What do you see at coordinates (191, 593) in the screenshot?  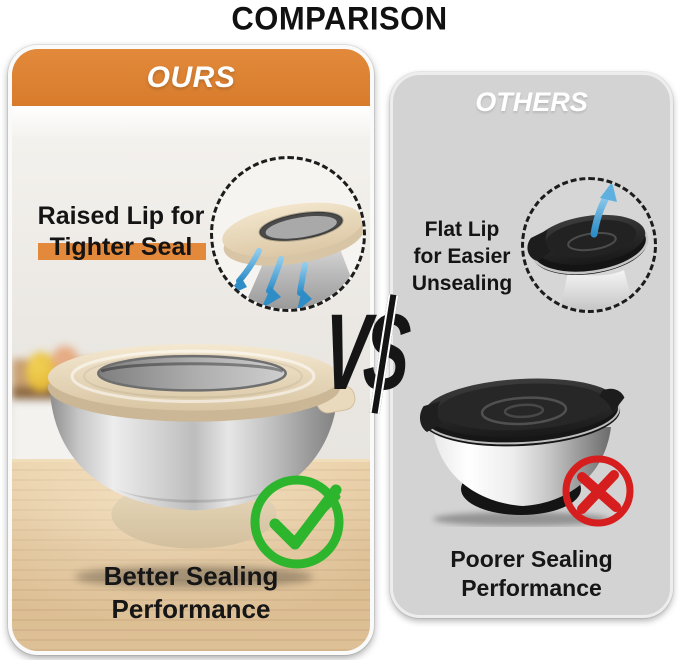 I see `ours-result-text: Better Sealing Performance` at bounding box center [191, 593].